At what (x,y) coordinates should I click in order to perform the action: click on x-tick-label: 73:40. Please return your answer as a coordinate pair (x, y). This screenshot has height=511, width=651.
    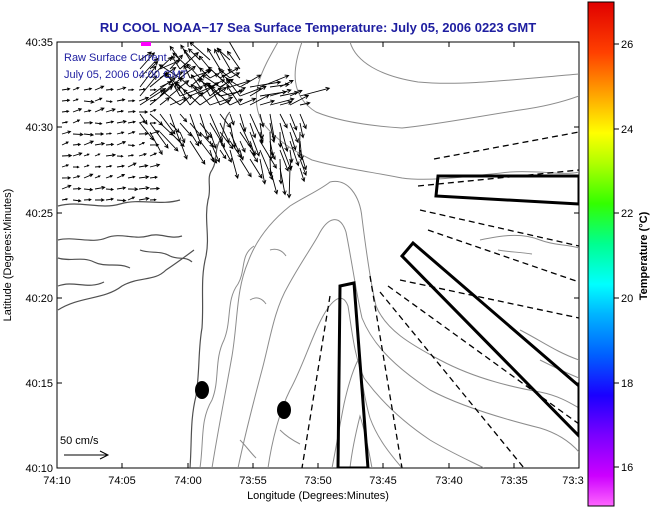
    Looking at the image, I should click on (449, 481).